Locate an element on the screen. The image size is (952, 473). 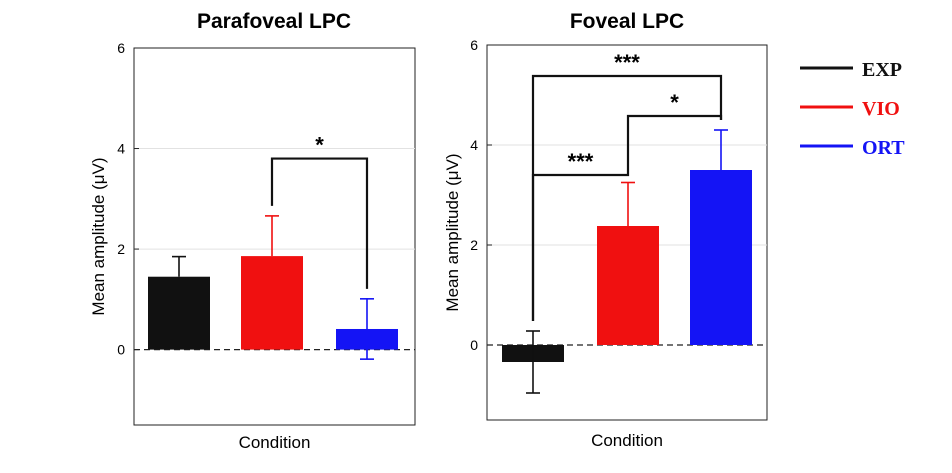
grid-lines is located at coordinates (274, 199).